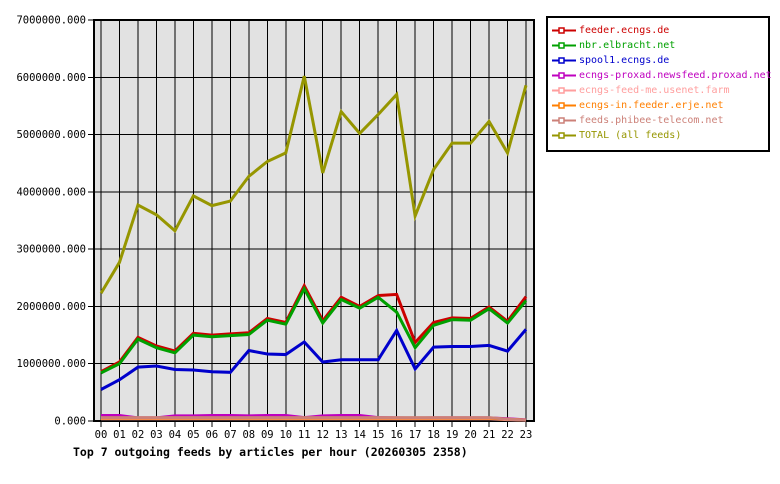 The height and width of the screenshot is (484, 780). Describe the element at coordinates (341, 435) in the screenshot. I see `x-axis-label: 13` at that location.